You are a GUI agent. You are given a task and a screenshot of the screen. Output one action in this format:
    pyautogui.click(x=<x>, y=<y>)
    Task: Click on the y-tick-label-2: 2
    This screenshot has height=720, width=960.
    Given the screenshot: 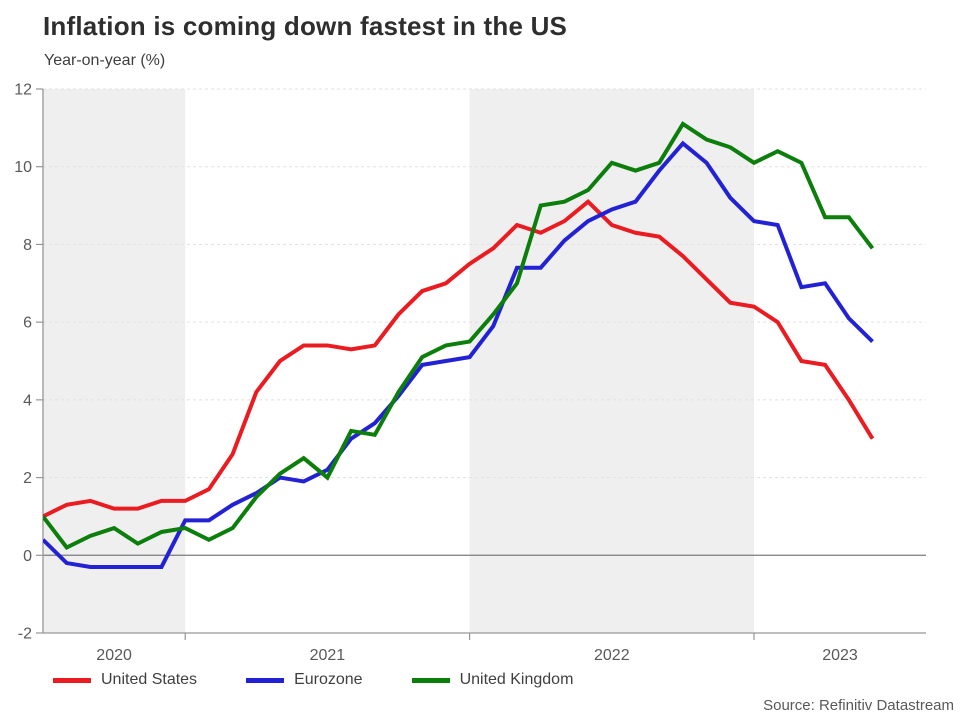 What is the action you would take?
    pyautogui.click(x=27, y=478)
    